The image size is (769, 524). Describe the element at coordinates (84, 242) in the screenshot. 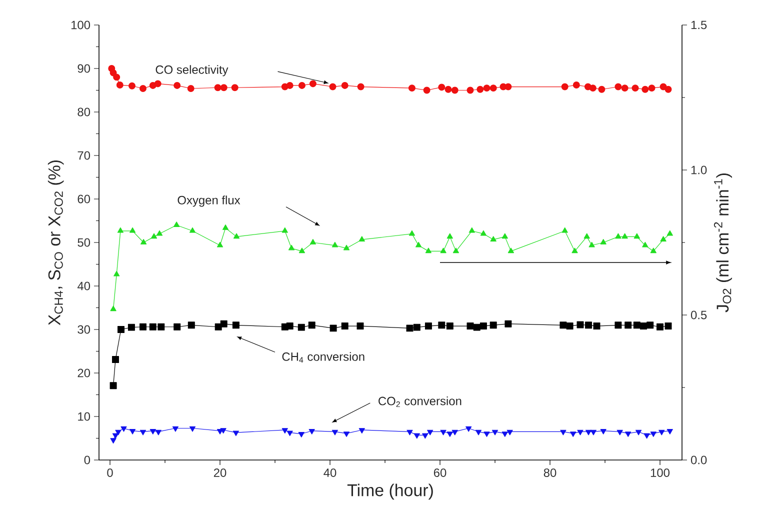

I see `y-tick-label: 50` at that location.